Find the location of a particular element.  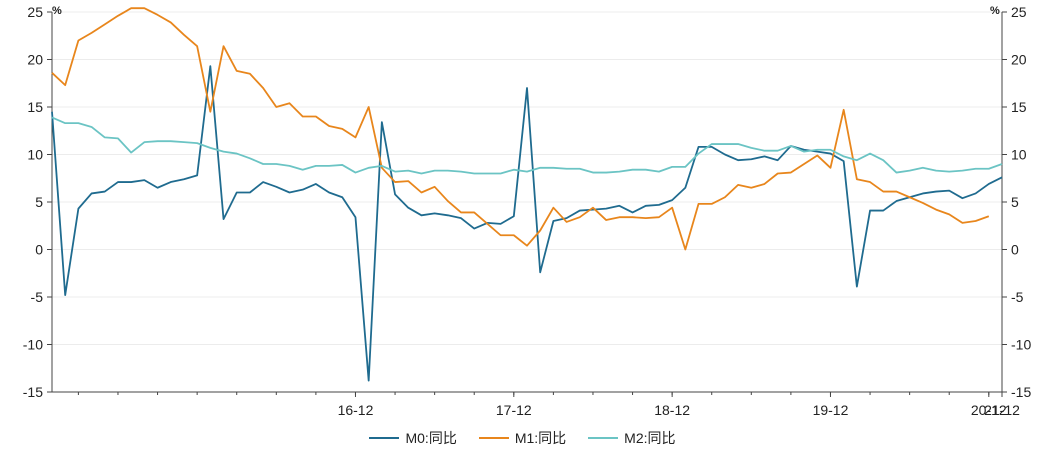

y-tick-label-right: -5 is located at coordinates (1017, 297).